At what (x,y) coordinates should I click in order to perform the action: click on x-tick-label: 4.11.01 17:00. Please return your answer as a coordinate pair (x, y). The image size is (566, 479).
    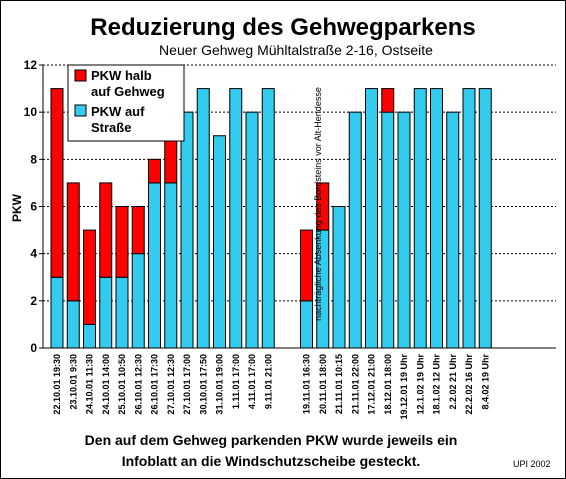
    Looking at the image, I should click on (252, 381).